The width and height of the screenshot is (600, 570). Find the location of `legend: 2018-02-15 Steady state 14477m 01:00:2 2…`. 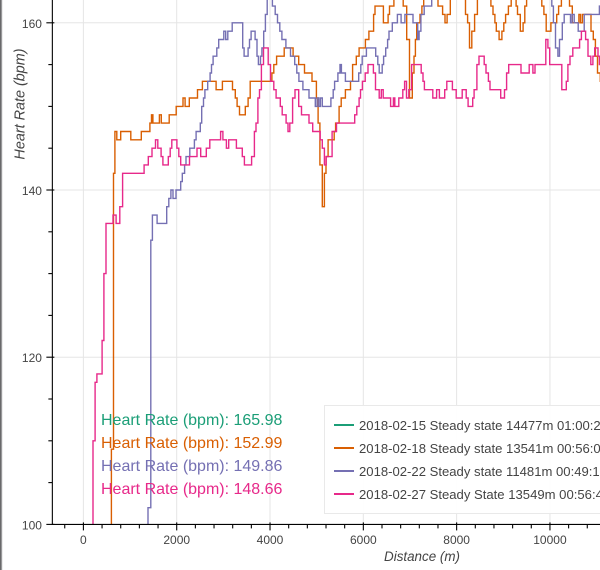

legend: 2018-02-15 Steady state 14477m 01:00:2 2… is located at coordinates (462, 459).